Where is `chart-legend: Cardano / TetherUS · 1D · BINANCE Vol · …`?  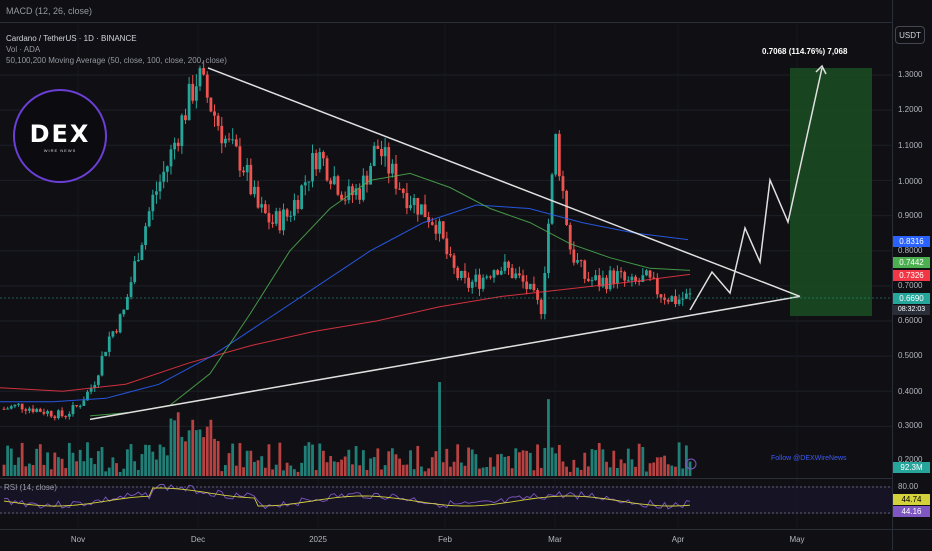
chart-legend: Cardano / TetherUS · 1D · BINANCE Vol · … is located at coordinates (116, 49).